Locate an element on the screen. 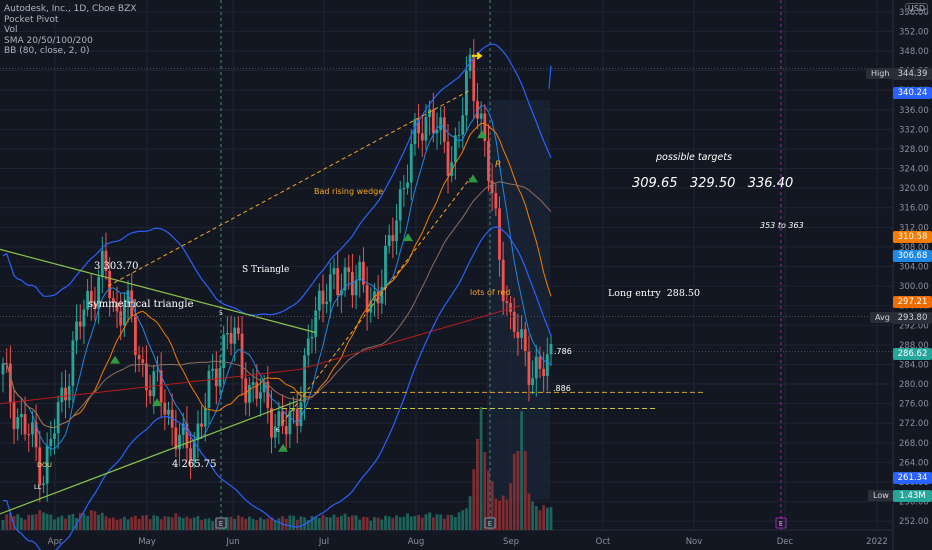  y-tick-label: 276.00 is located at coordinates (914, 405).